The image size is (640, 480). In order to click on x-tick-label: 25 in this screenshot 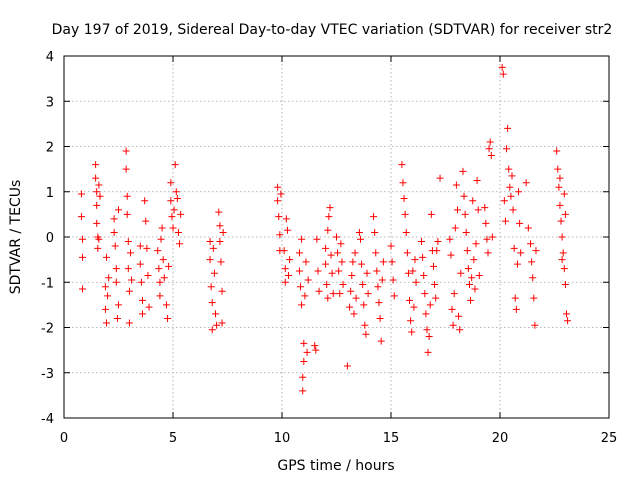, I will do `click(609, 438)`.